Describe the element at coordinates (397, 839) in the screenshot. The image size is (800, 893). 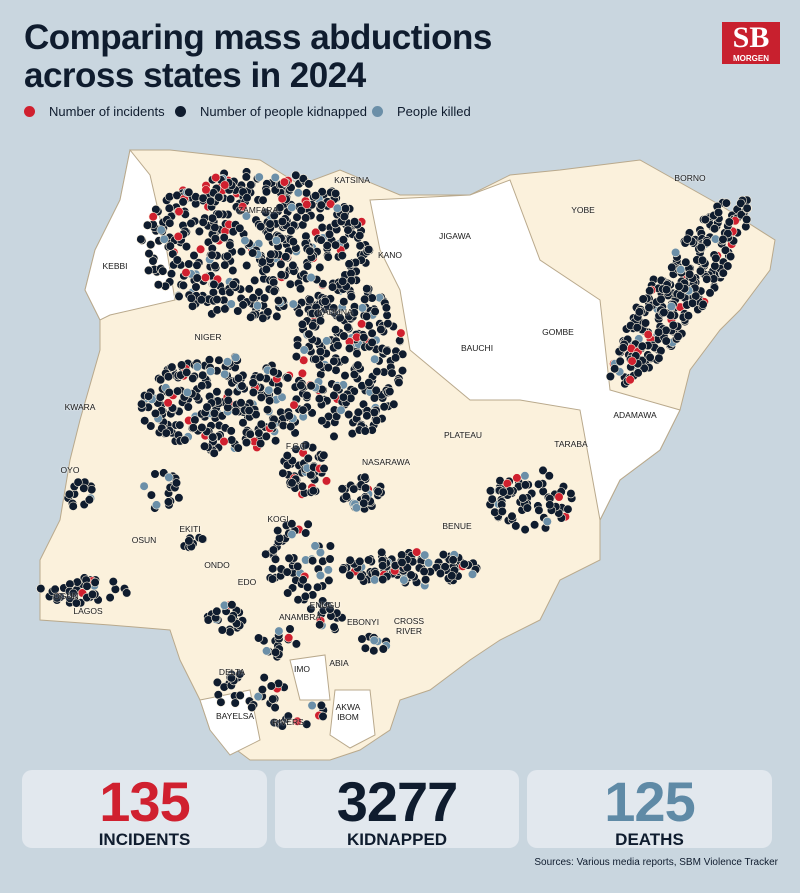
I see `stat-label: KIDNAPPED` at that location.